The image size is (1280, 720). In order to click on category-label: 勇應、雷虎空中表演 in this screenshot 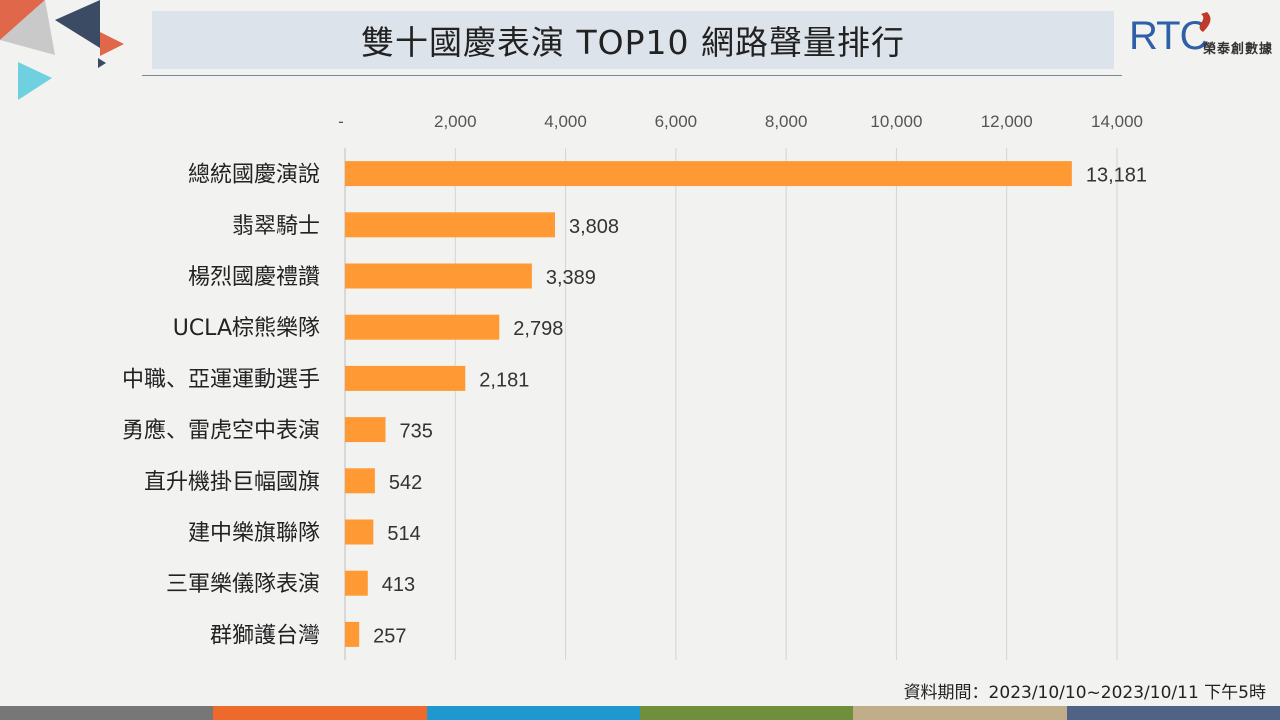, I will do `click(221, 431)`.